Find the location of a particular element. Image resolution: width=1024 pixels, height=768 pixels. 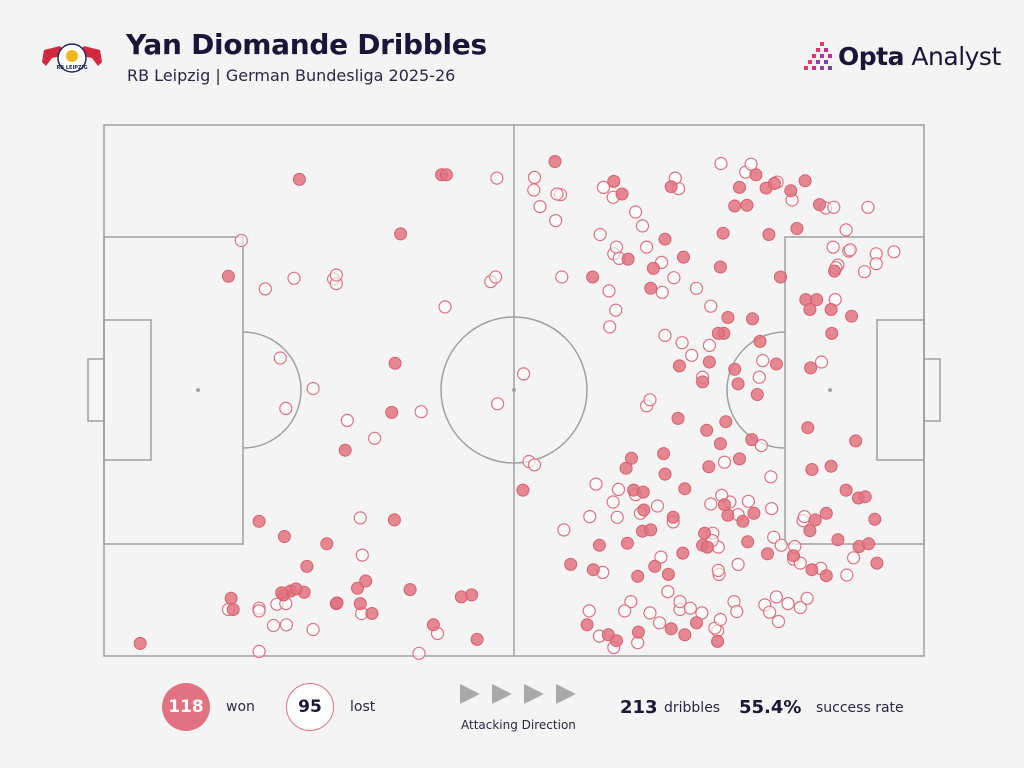

page-title: Yan Diomande Dribbles is located at coordinates (306, 44).